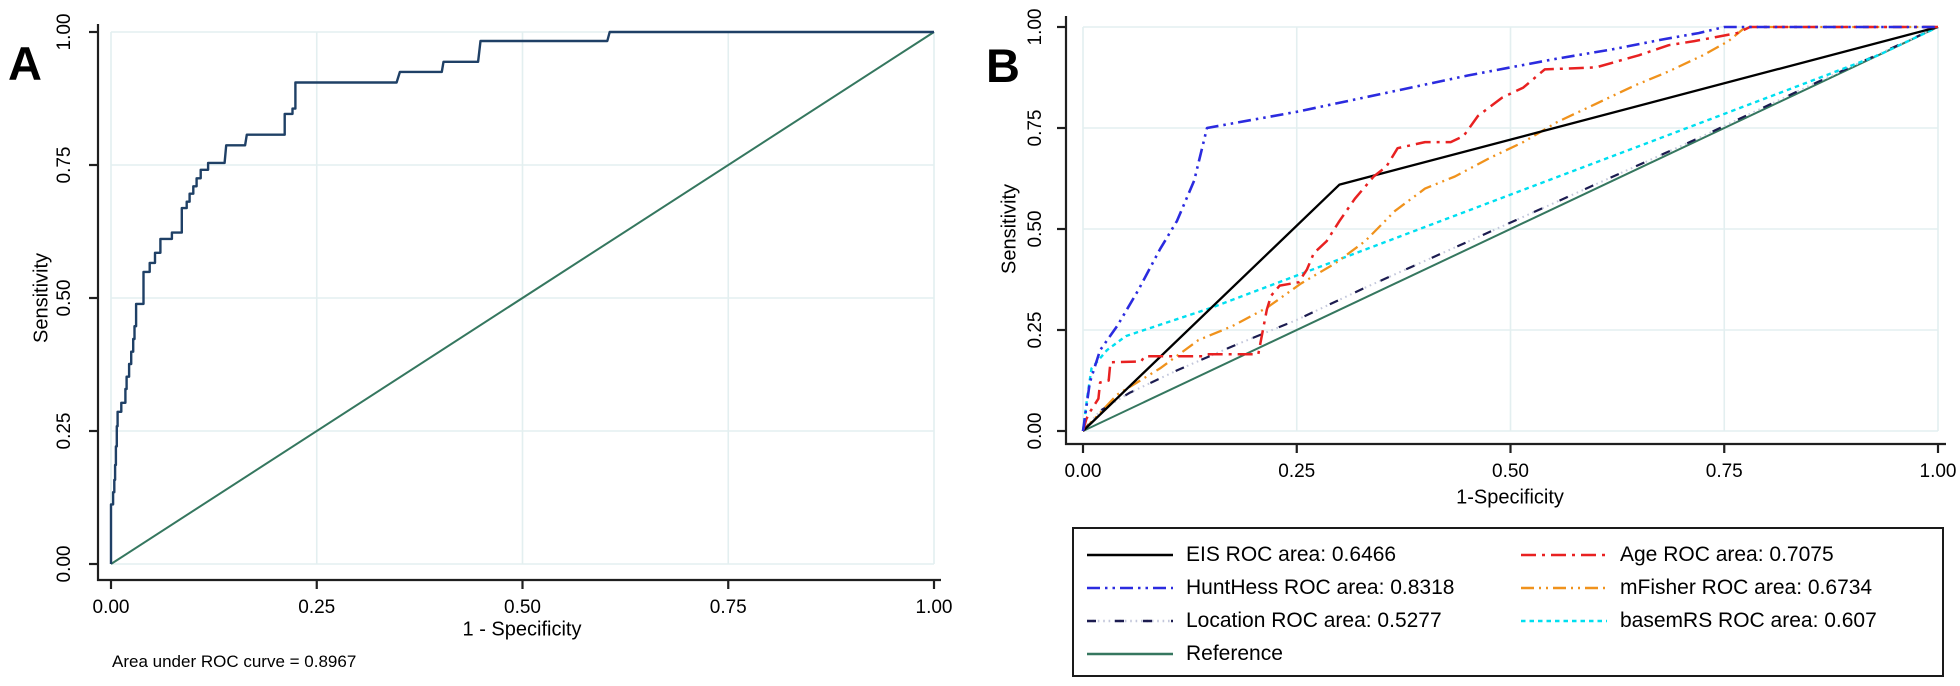  Describe the element at coordinates (522, 629) in the screenshot. I see `panel-a-x-axis-title: 1 - Specificity` at that location.